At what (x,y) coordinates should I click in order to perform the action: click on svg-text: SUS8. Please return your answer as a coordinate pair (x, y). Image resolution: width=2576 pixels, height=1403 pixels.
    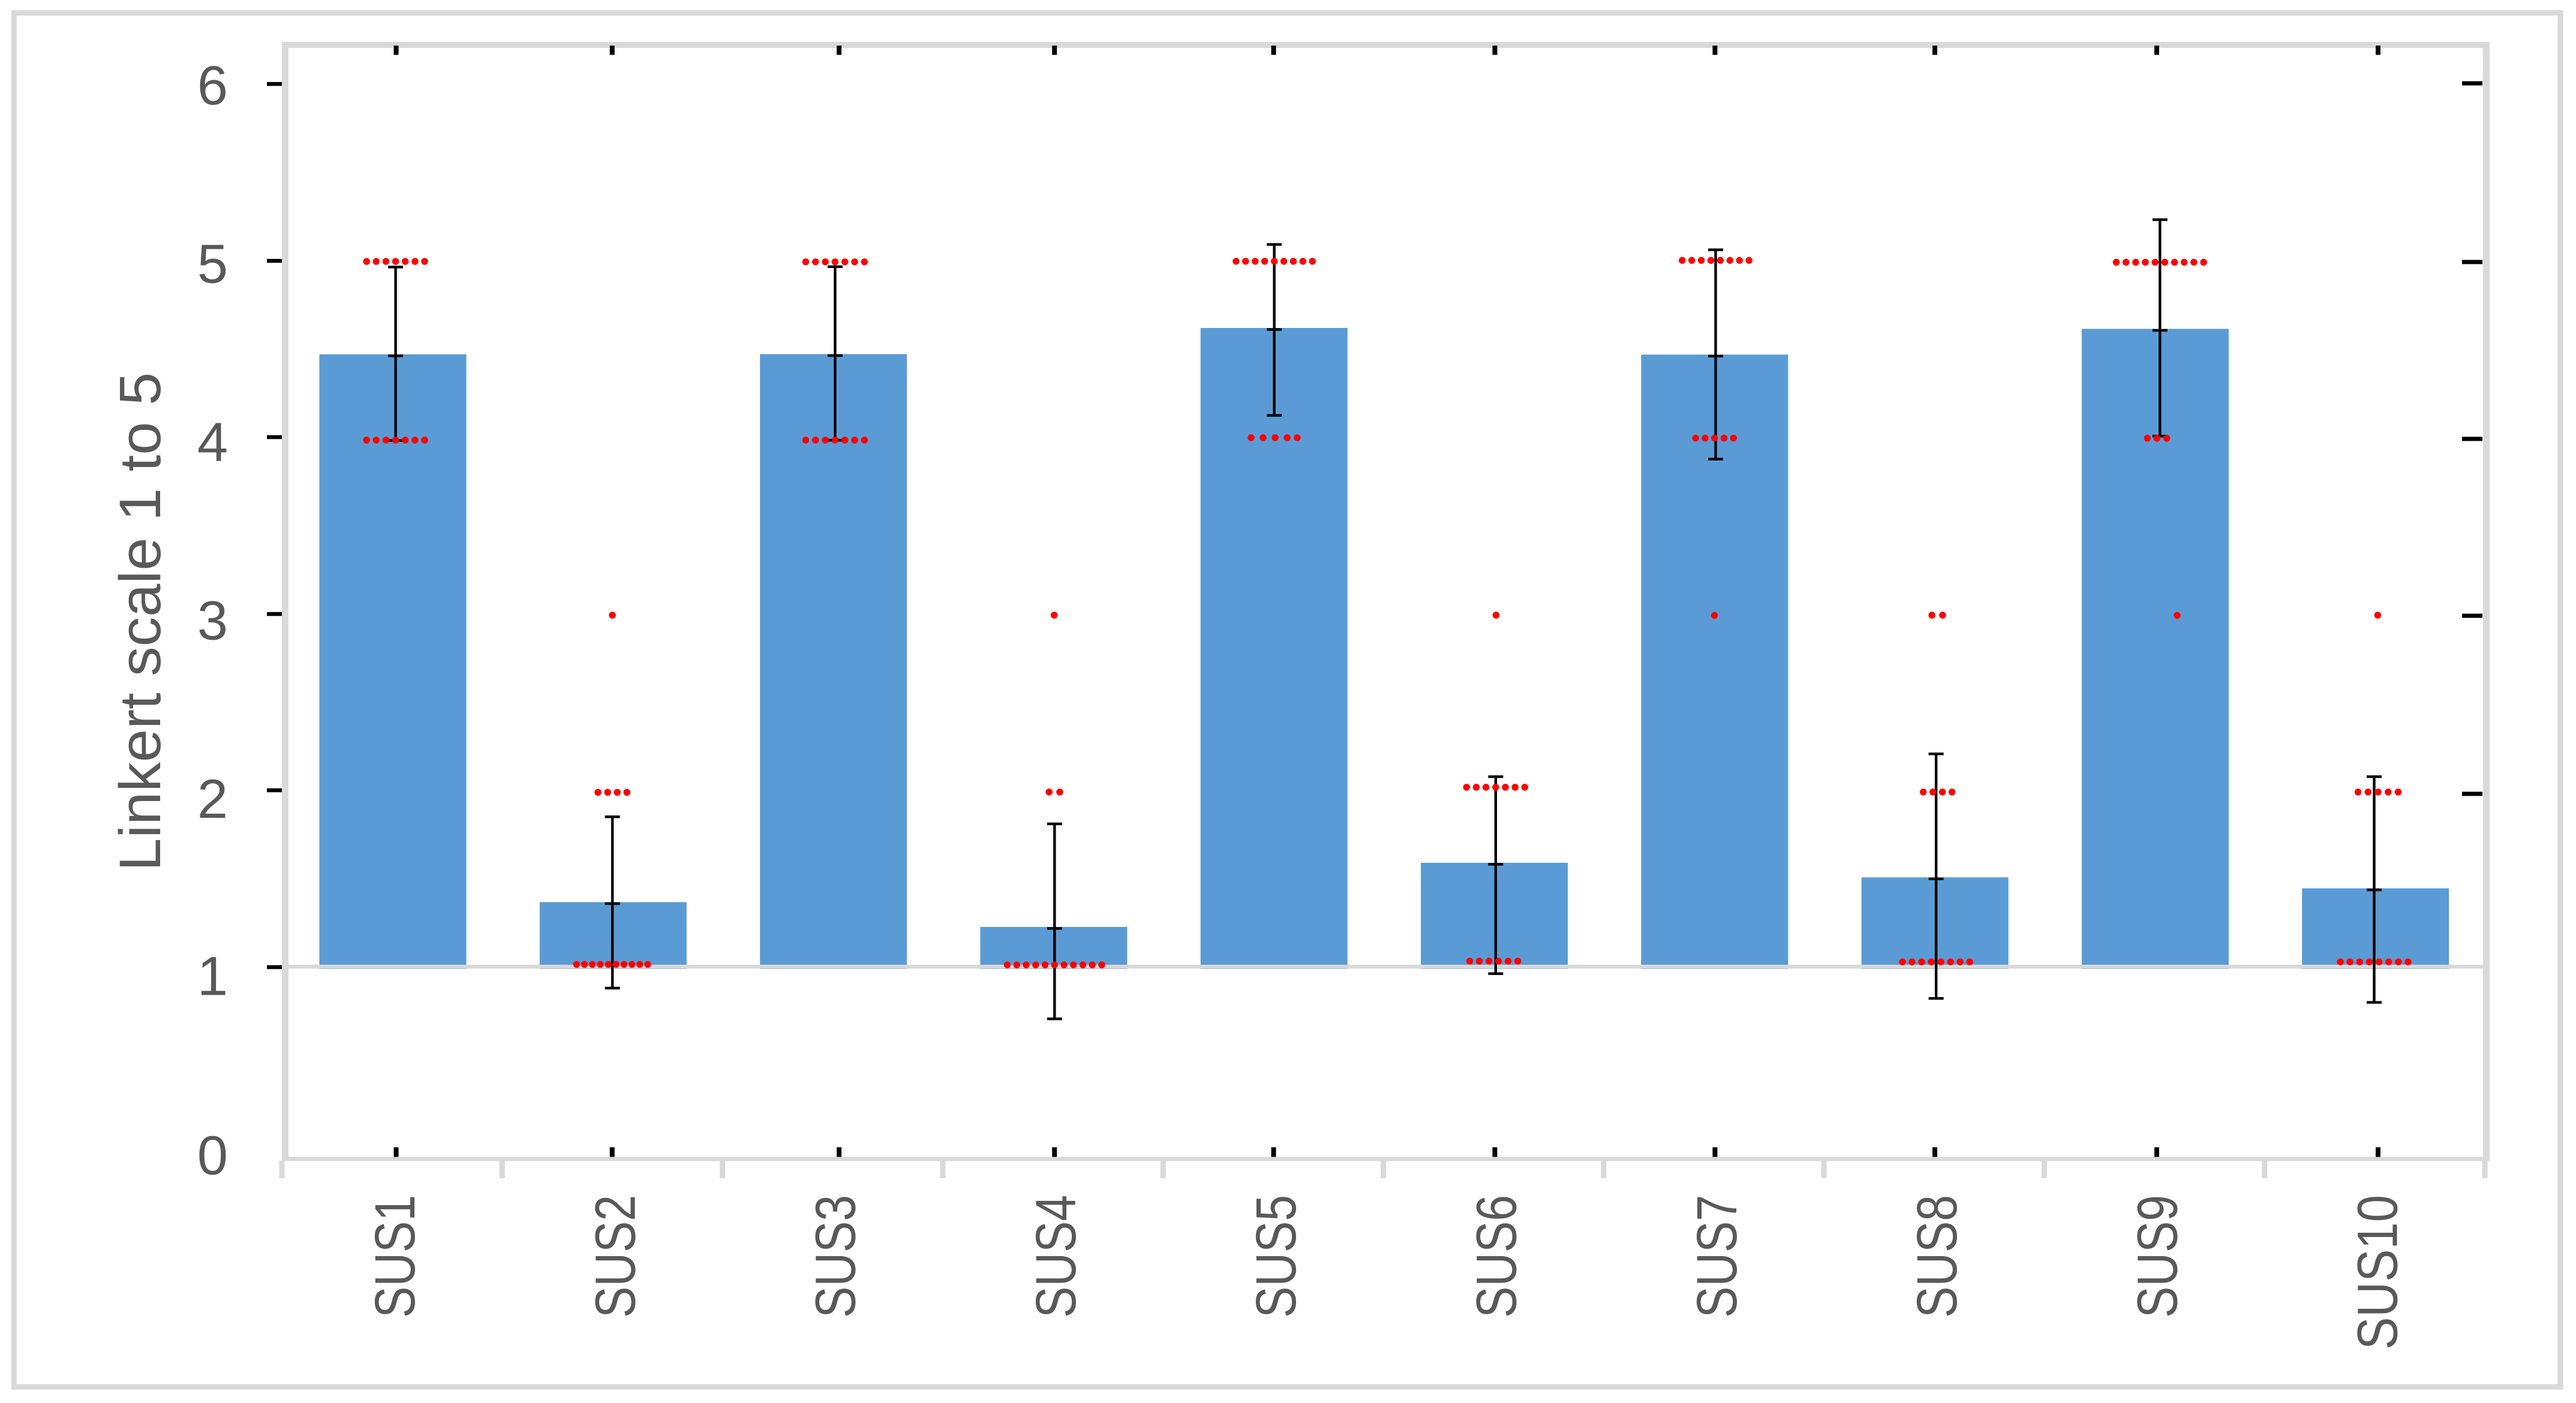
    Looking at the image, I should click on (1937, 1256).